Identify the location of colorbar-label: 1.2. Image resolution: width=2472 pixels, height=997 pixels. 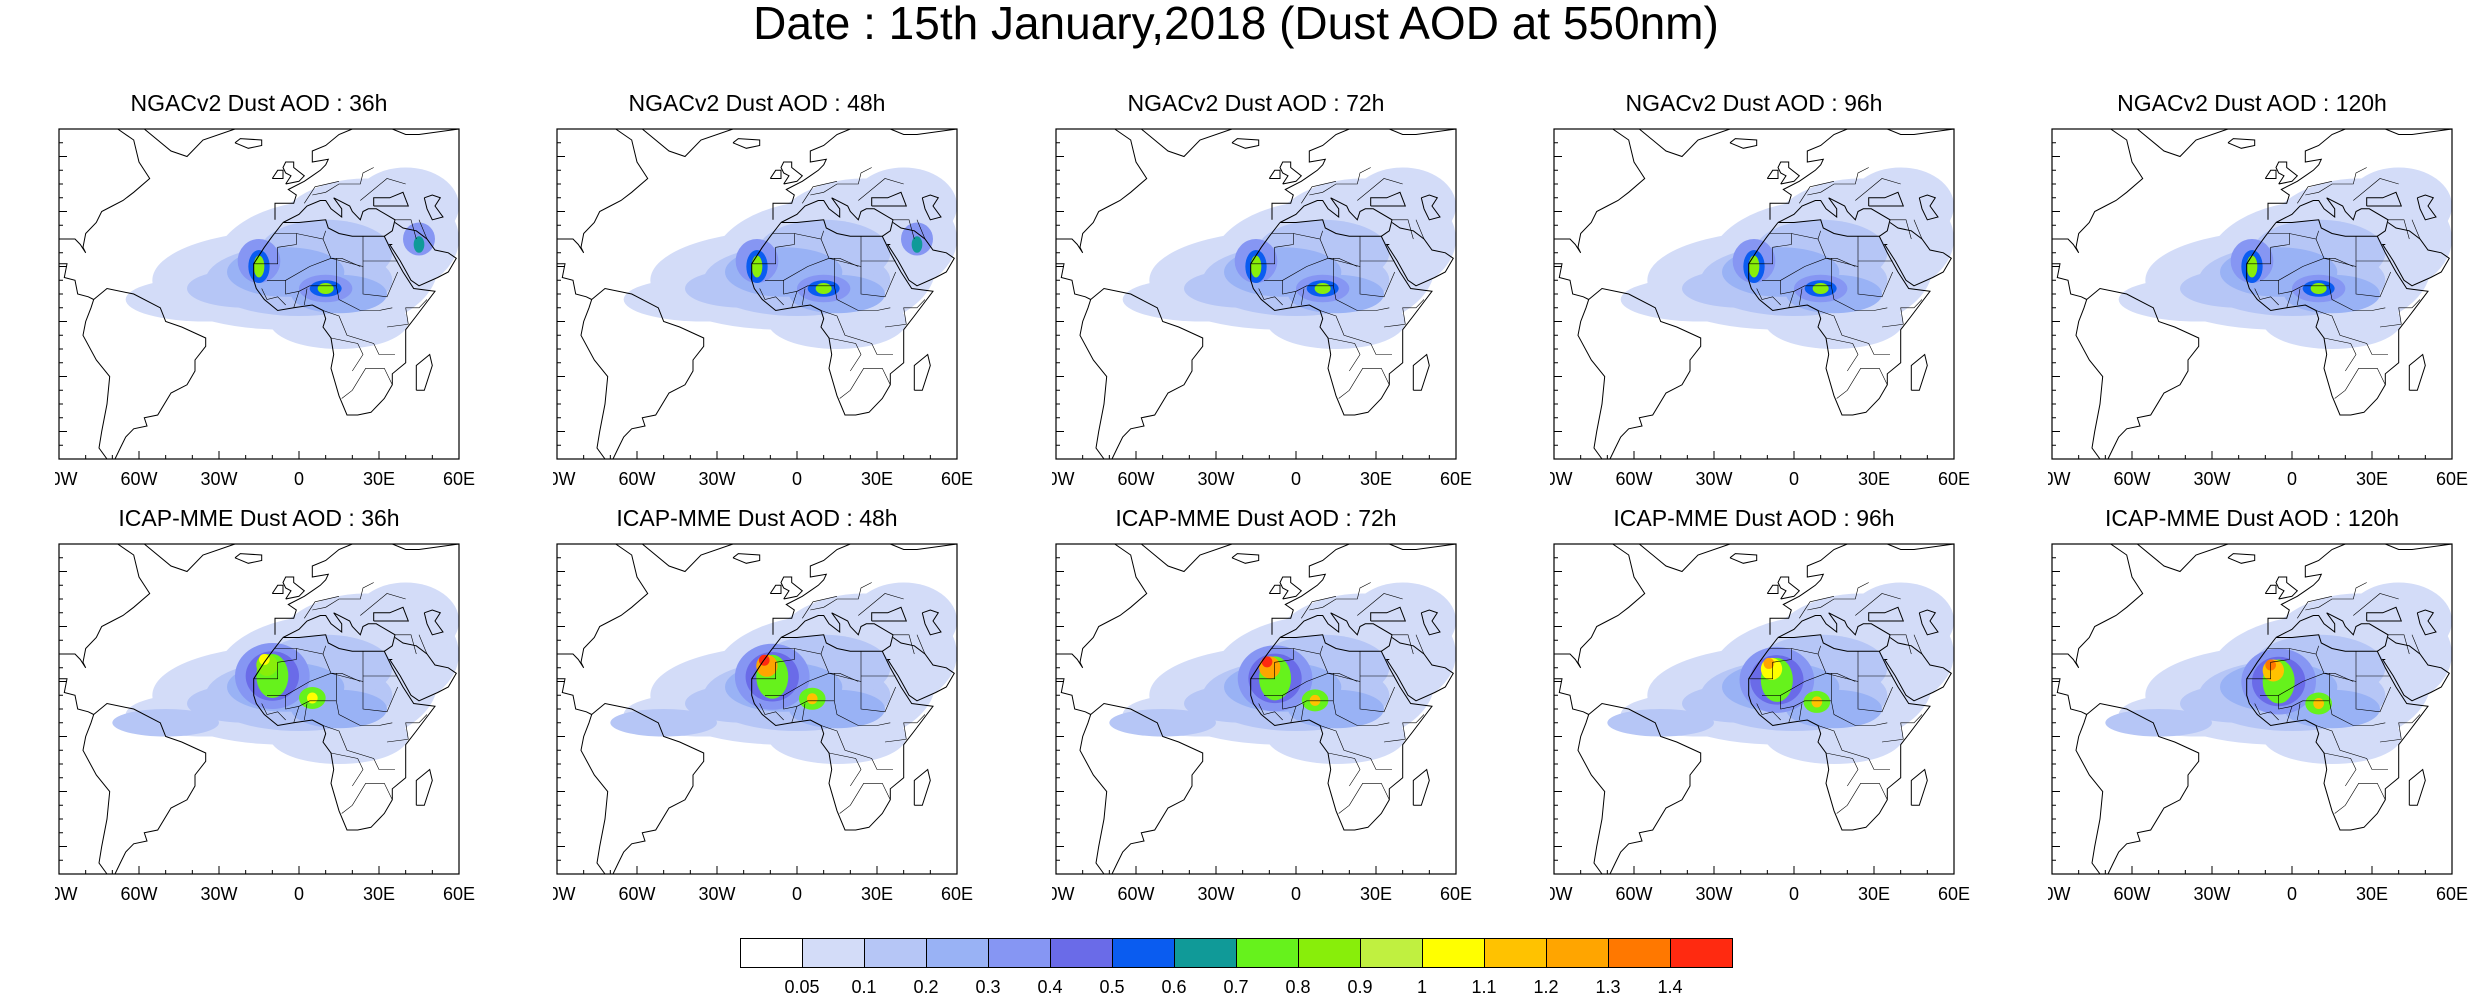
(1546, 987).